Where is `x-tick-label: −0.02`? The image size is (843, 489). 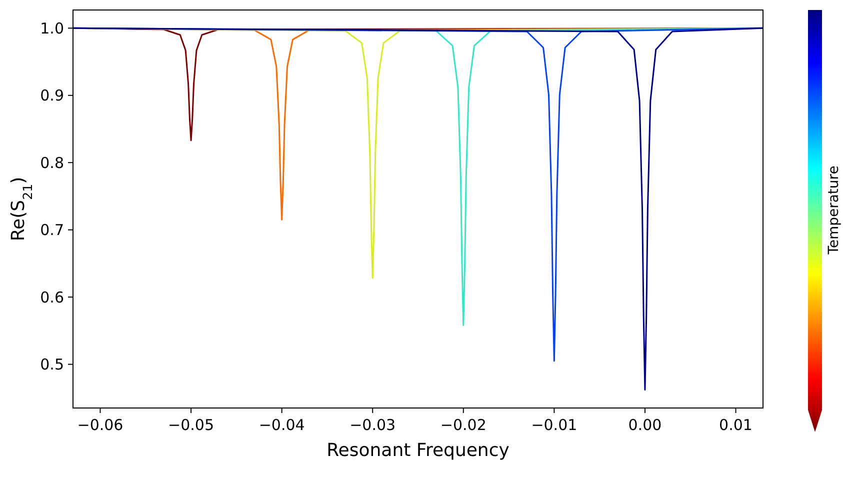 x-tick-label: −0.02 is located at coordinates (463, 425).